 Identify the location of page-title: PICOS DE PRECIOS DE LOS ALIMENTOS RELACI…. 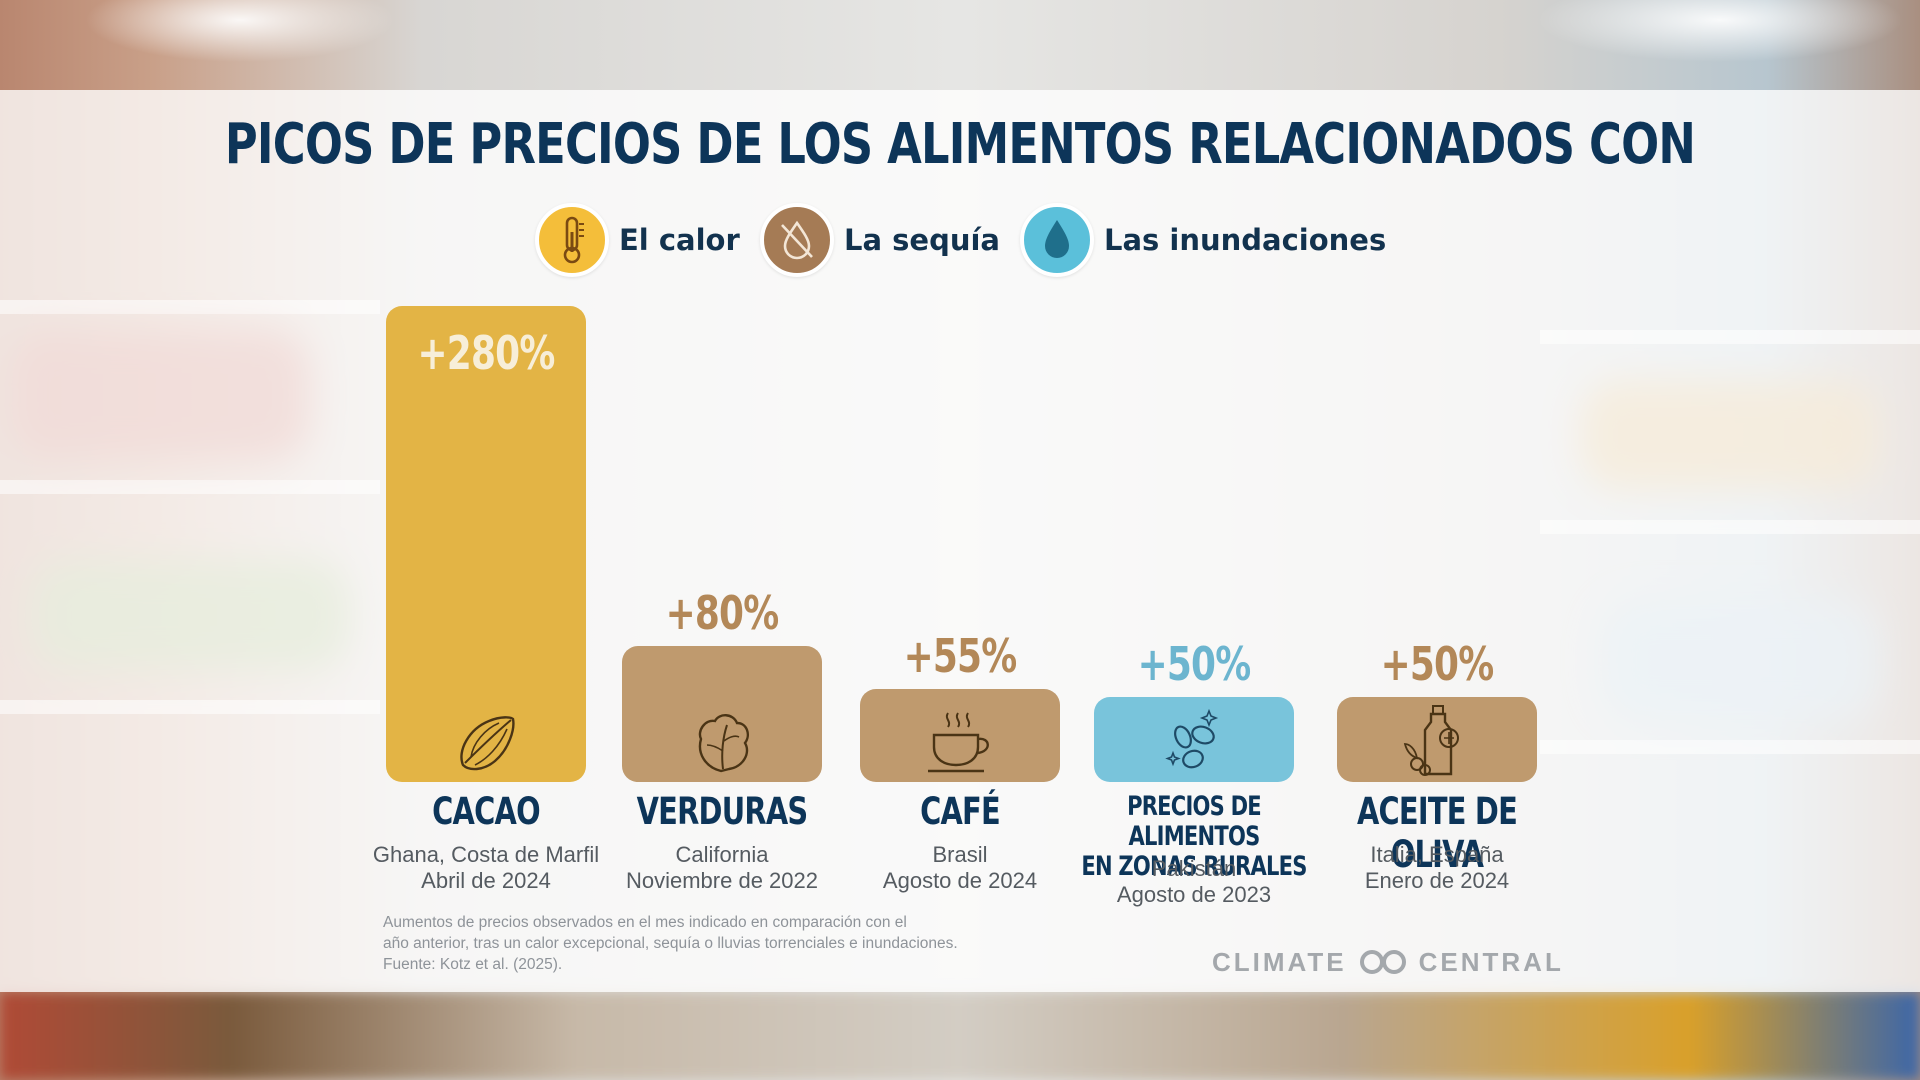
(960, 144).